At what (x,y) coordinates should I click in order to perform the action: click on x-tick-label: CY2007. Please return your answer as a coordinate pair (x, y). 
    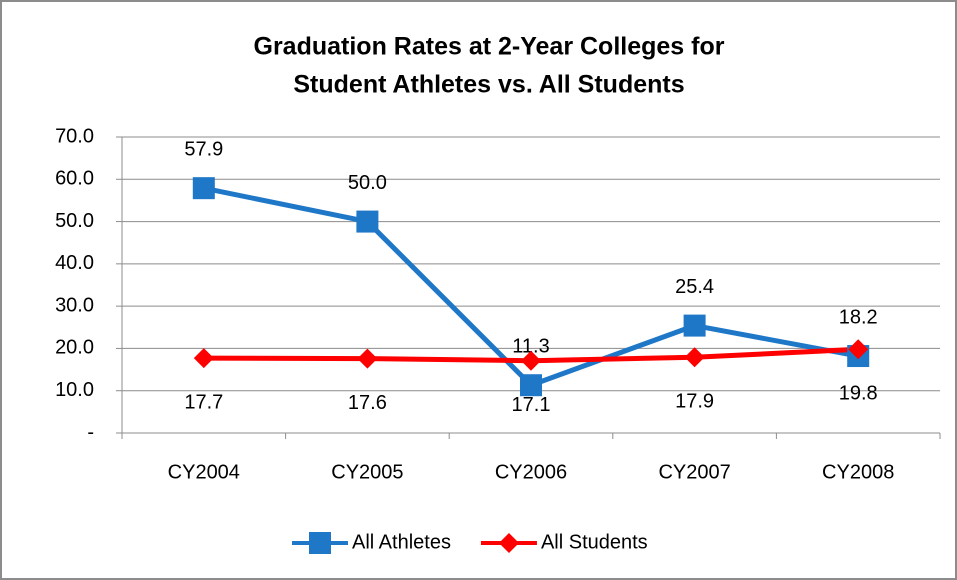
    Looking at the image, I should click on (694, 472).